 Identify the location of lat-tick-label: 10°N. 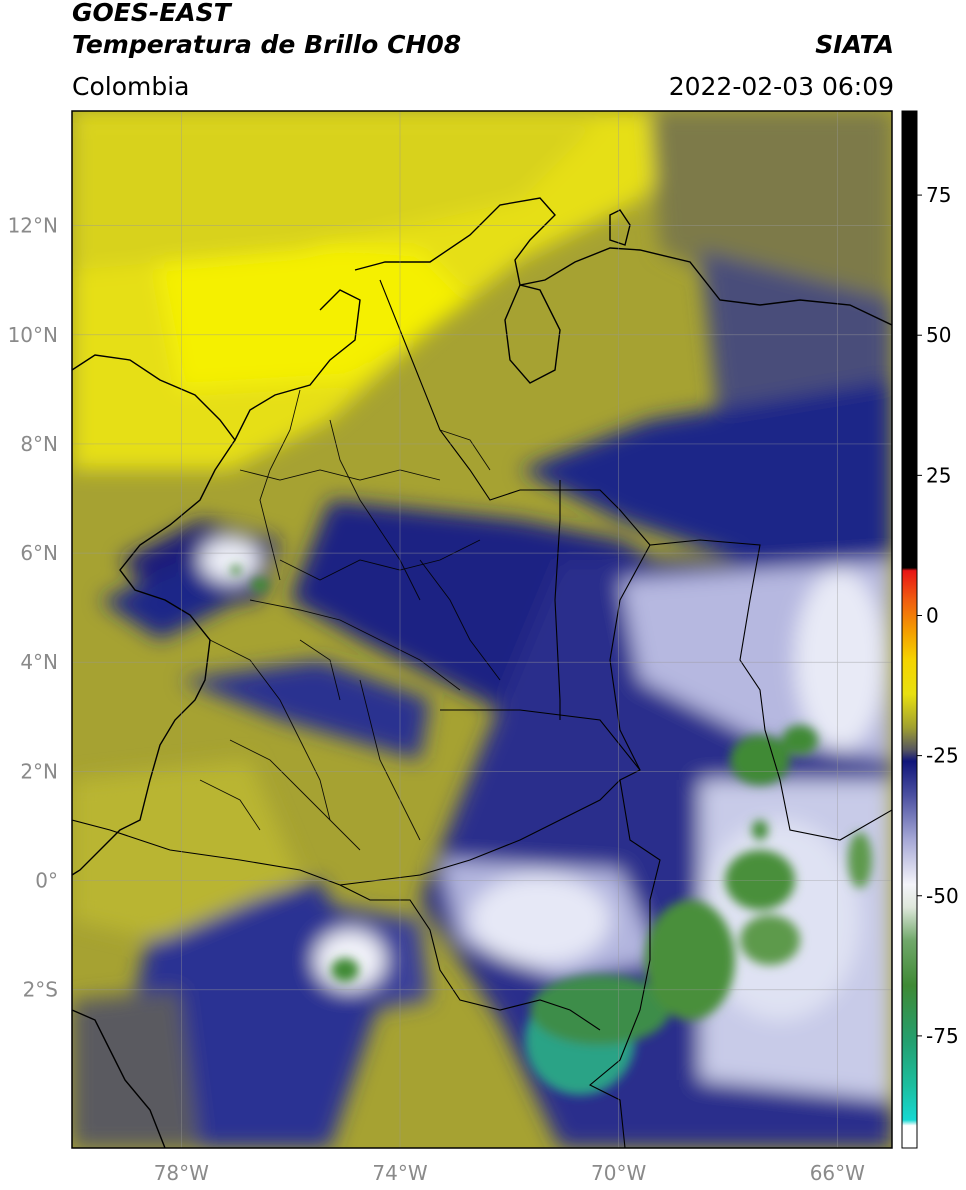
(33, 335).